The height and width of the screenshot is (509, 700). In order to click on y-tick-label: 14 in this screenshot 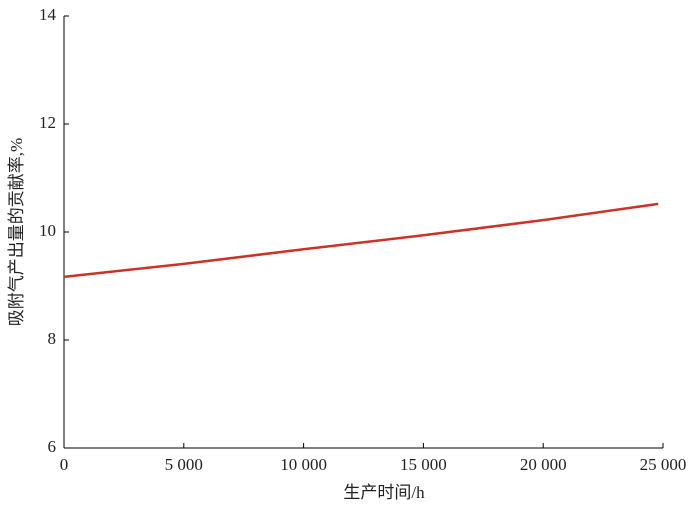, I will do `click(48, 14)`.